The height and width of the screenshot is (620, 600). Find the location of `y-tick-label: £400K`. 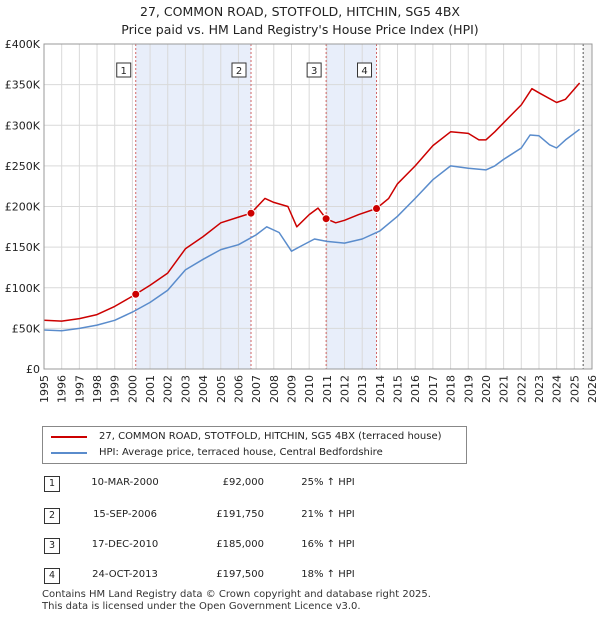

y-tick-label: £400K is located at coordinates (23, 44).